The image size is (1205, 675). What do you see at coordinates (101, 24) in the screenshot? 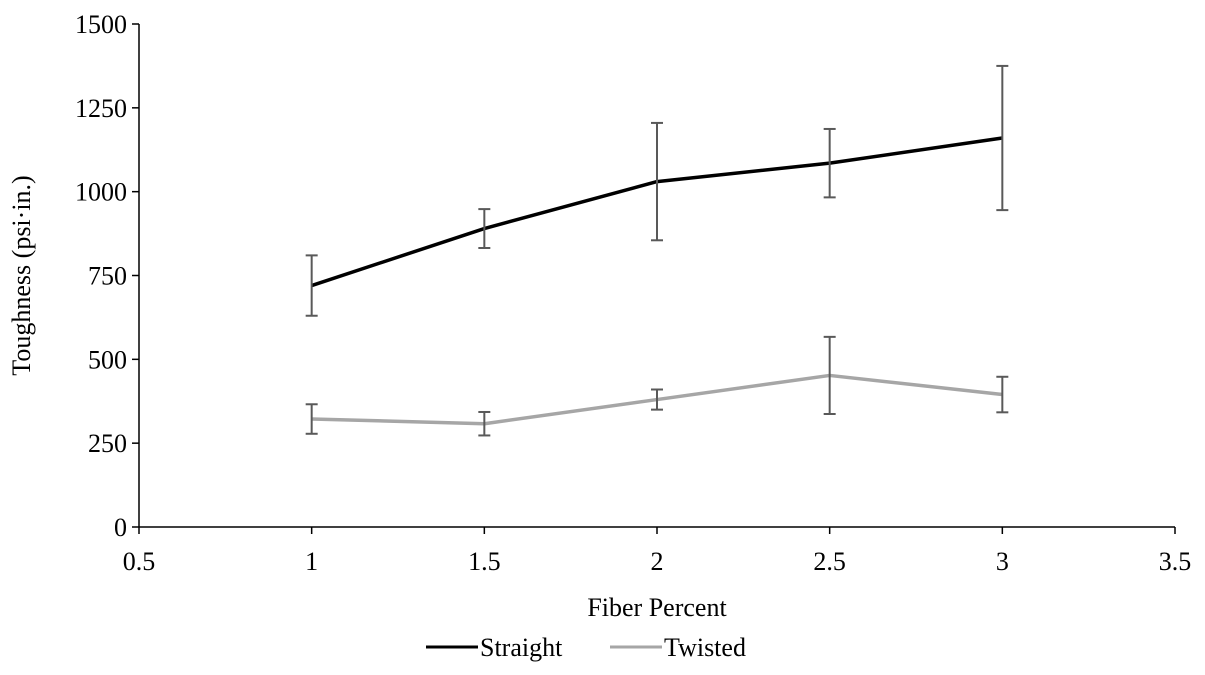
I see `y-tick-label: 1500` at bounding box center [101, 24].